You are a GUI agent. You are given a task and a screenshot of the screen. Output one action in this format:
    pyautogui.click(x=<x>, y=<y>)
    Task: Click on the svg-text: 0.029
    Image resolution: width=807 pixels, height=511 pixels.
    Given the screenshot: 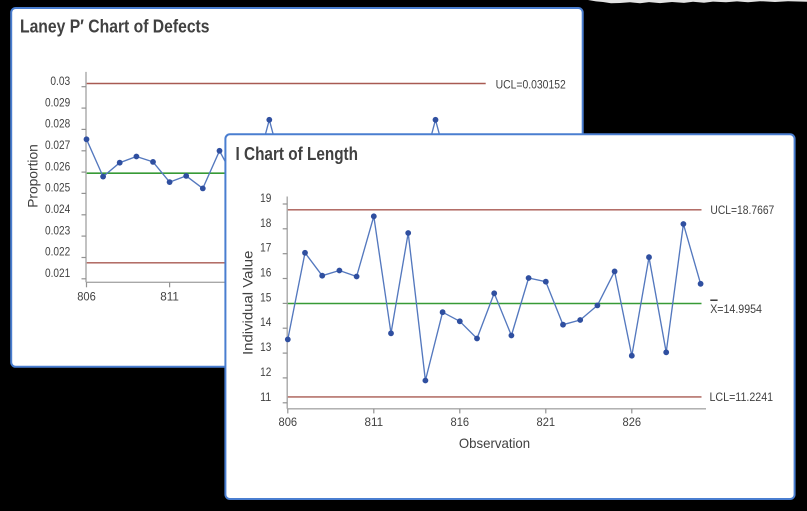 What is the action you would take?
    pyautogui.click(x=57, y=102)
    